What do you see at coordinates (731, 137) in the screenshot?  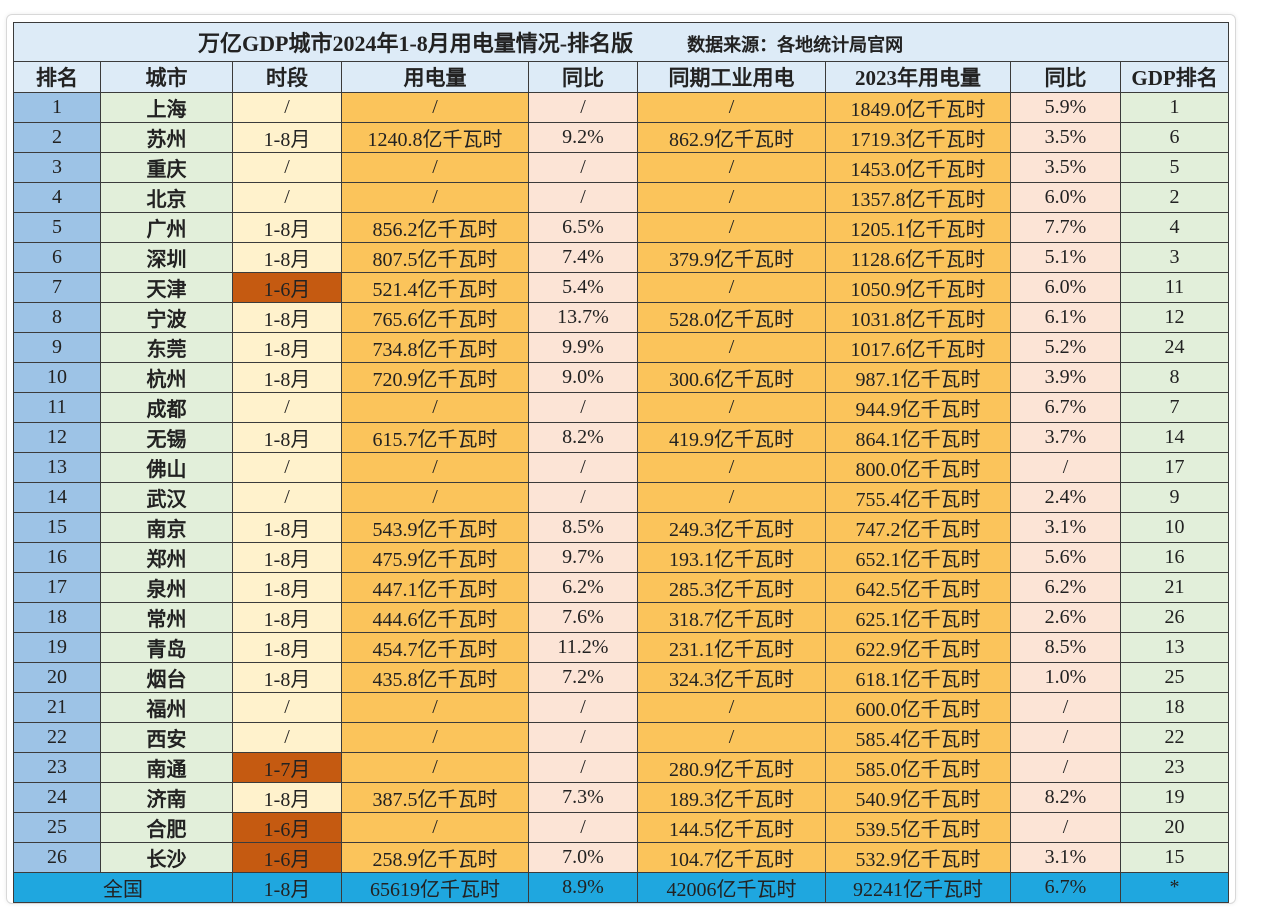 I see `table-cell: 862.9亿千瓦时` at bounding box center [731, 137].